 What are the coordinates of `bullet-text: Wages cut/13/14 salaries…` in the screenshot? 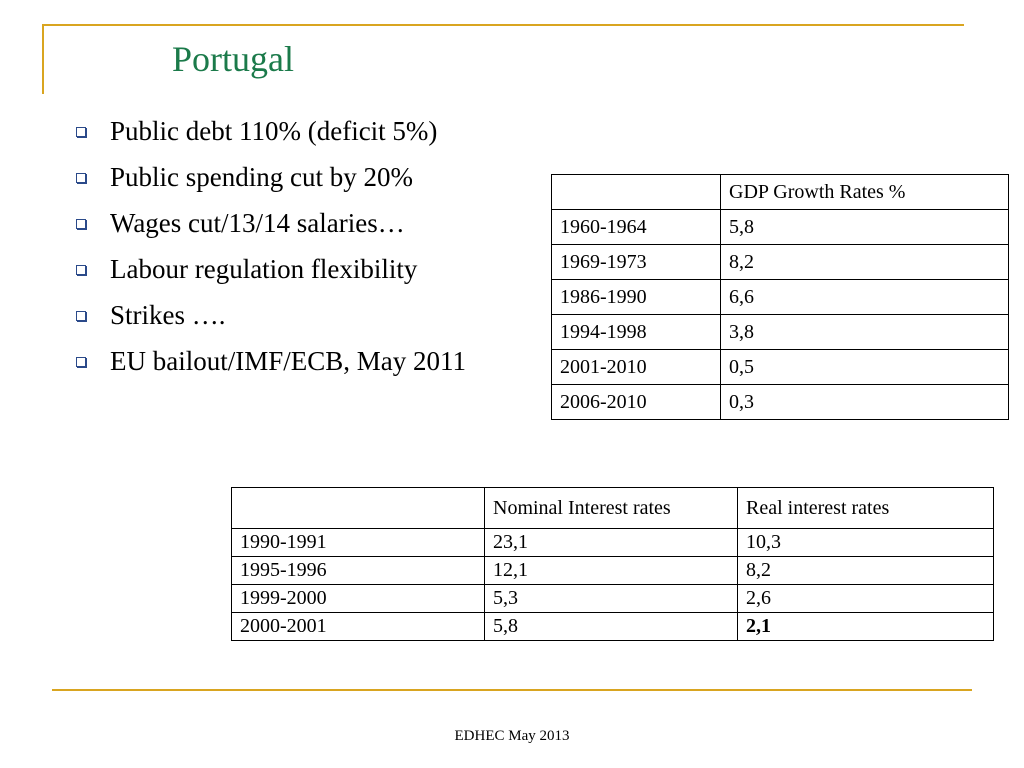 It's located at (257, 223).